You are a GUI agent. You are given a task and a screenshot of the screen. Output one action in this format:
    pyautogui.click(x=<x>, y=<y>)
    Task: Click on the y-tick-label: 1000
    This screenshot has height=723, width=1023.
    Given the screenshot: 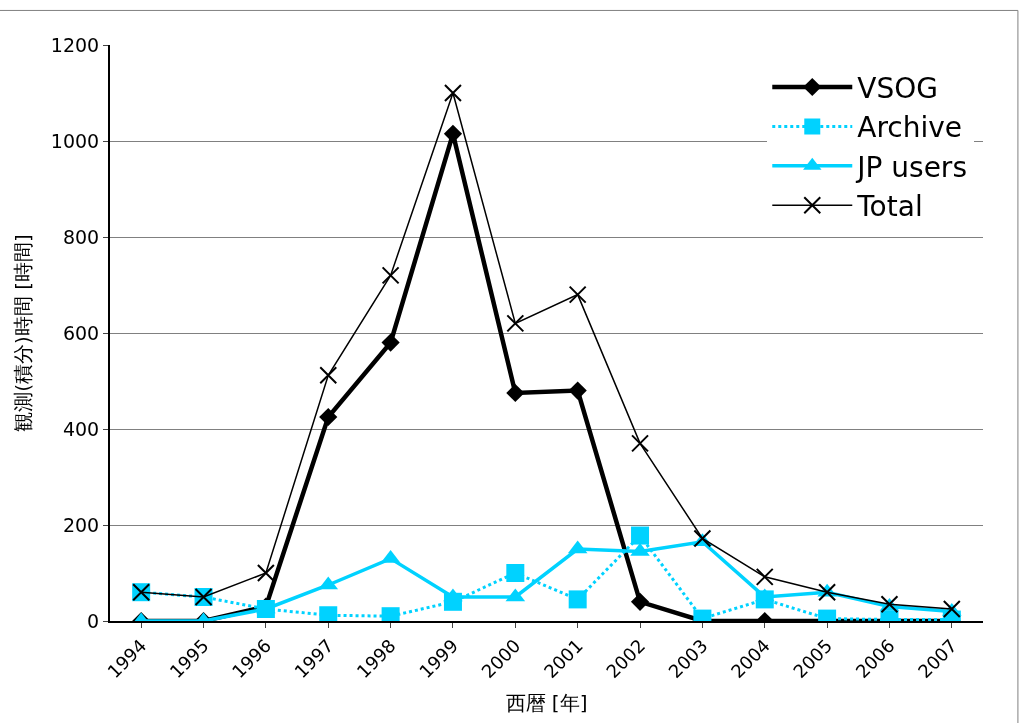 What is the action you would take?
    pyautogui.click(x=75, y=140)
    